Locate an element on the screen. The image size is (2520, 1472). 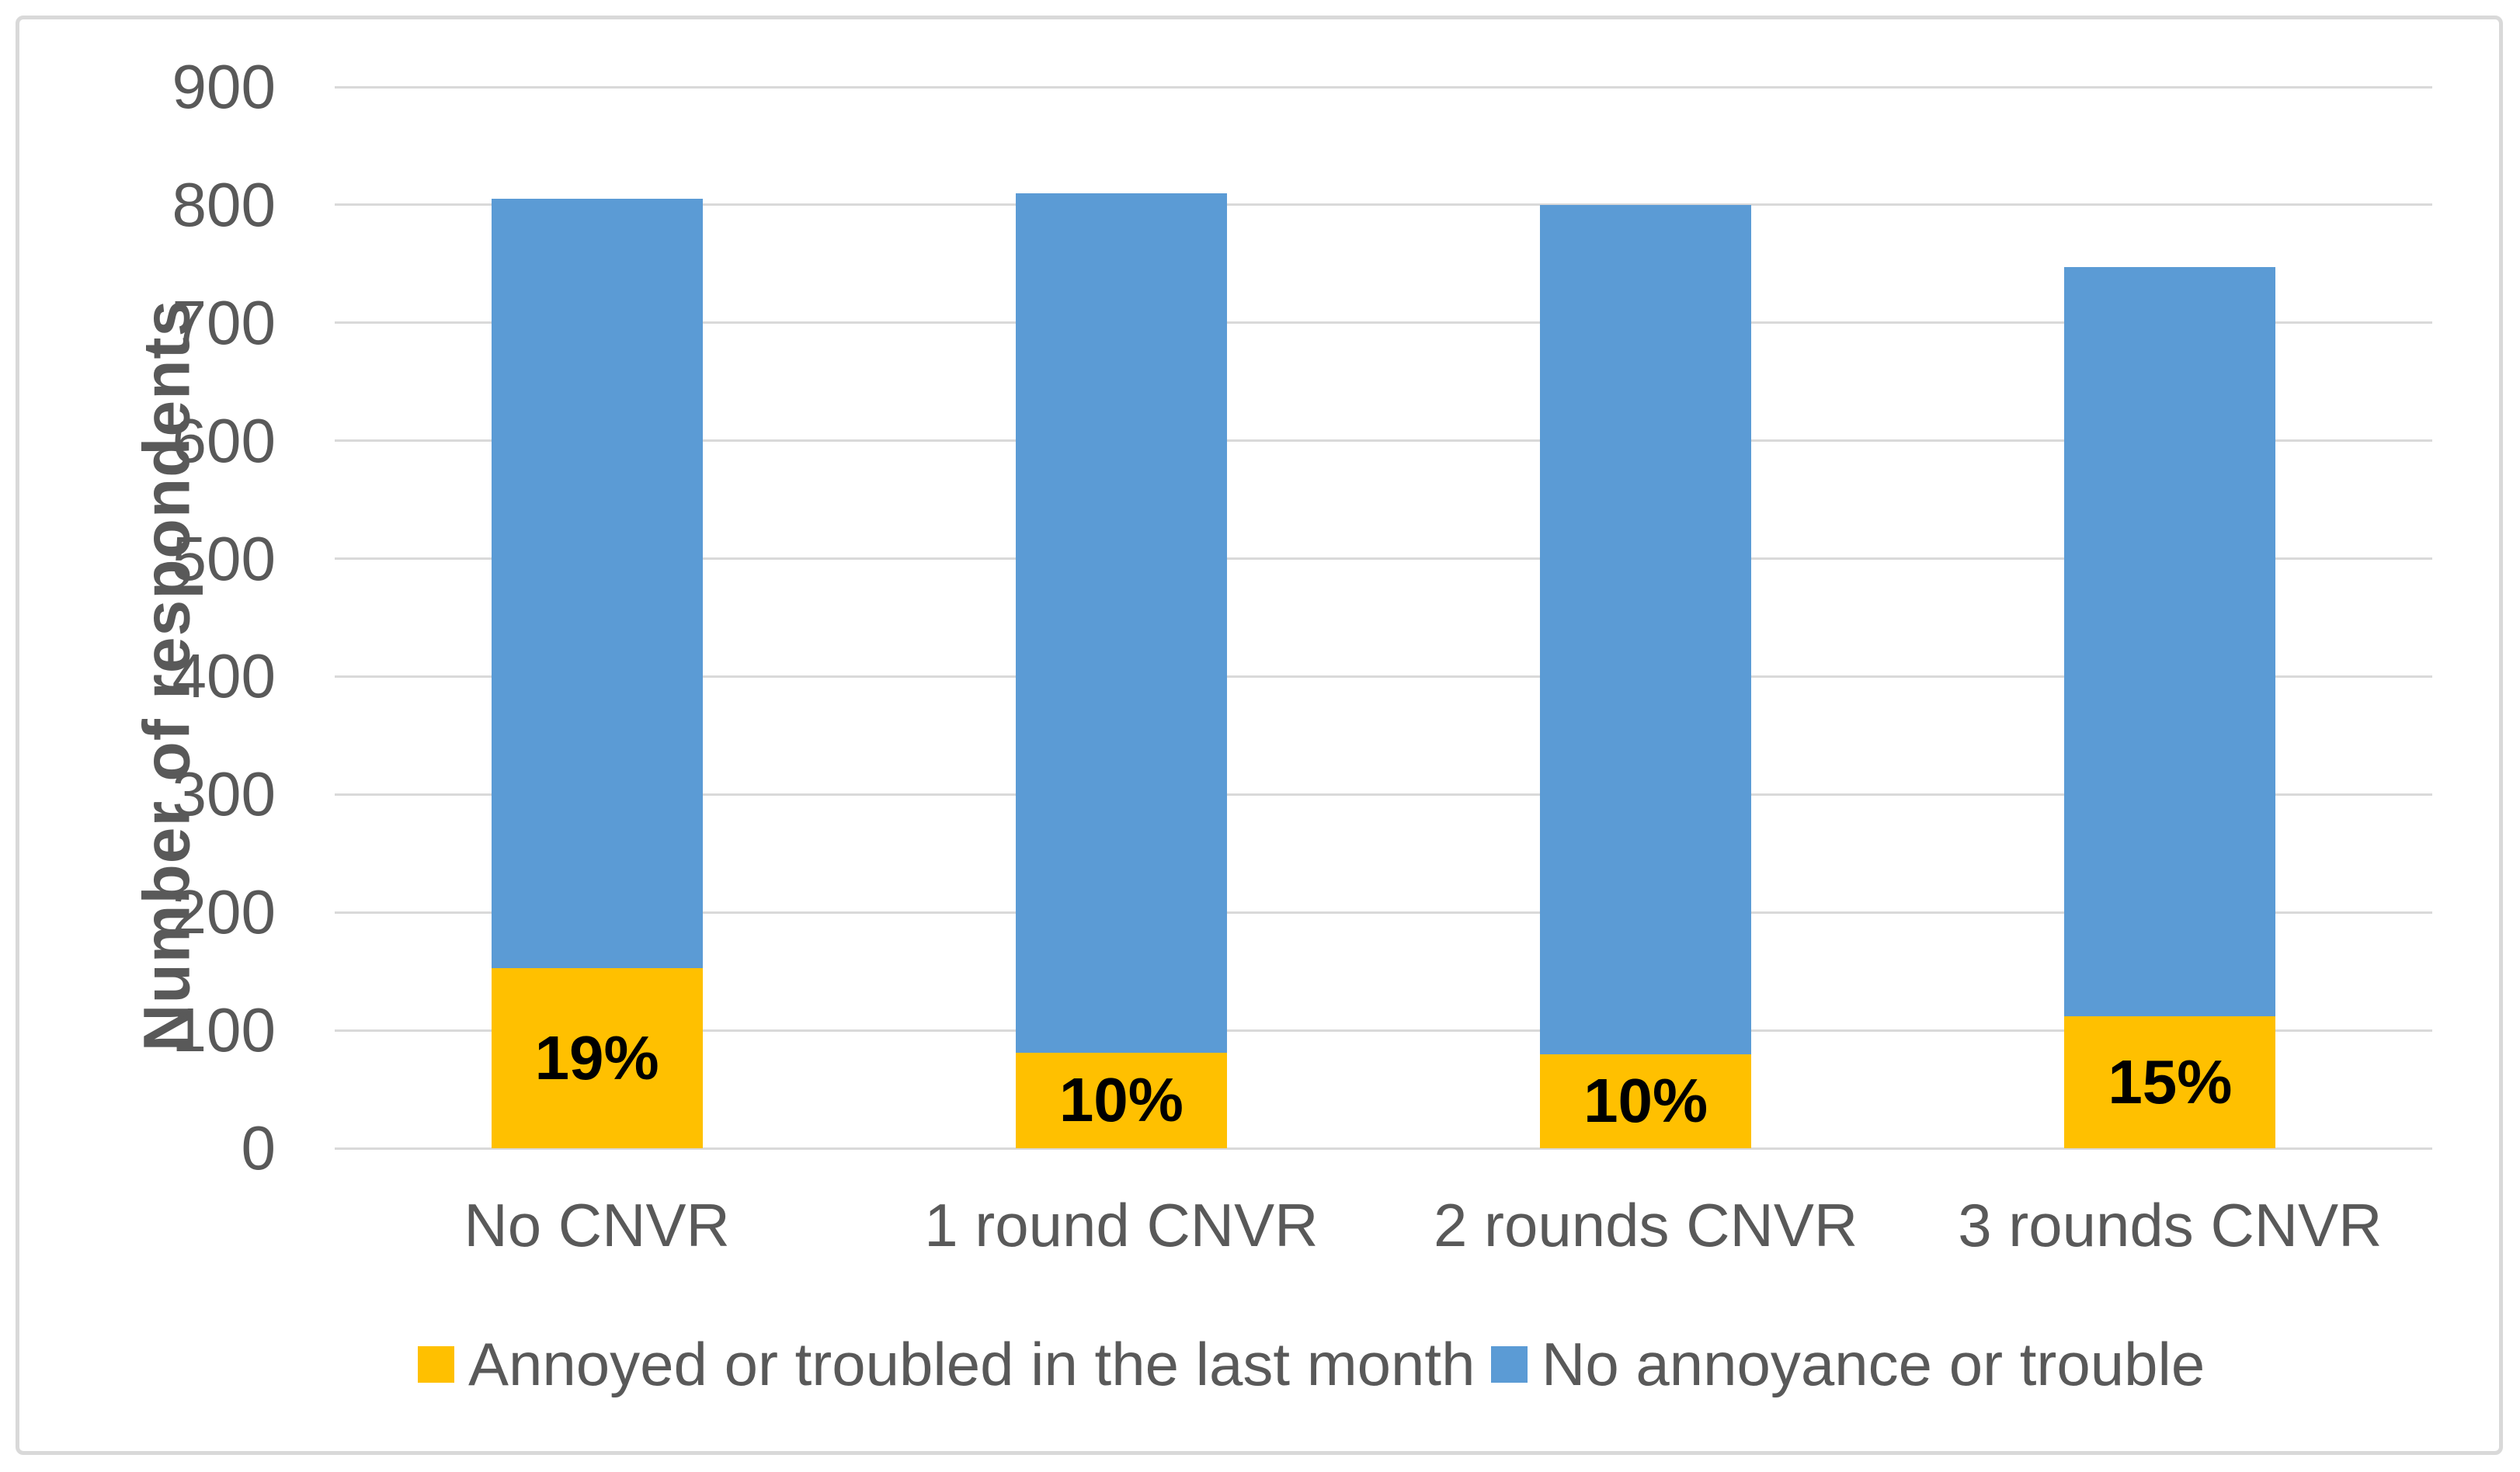
legend-swatch-no-annoyance-icon is located at coordinates (1509, 1364).